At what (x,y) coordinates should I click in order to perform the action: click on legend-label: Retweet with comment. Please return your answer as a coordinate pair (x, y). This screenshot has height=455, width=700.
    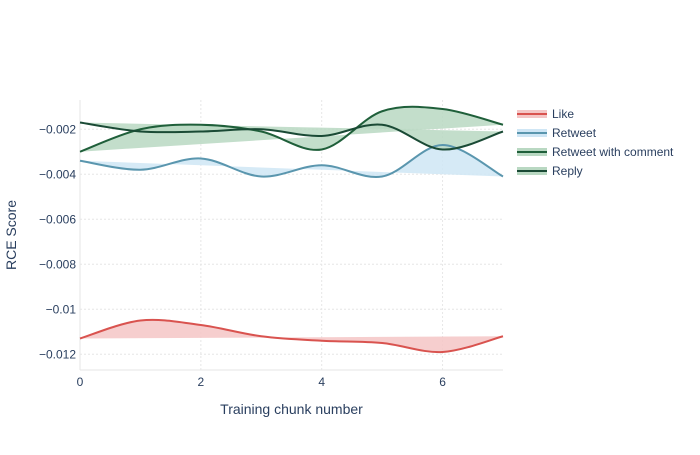
    Looking at the image, I should click on (613, 152).